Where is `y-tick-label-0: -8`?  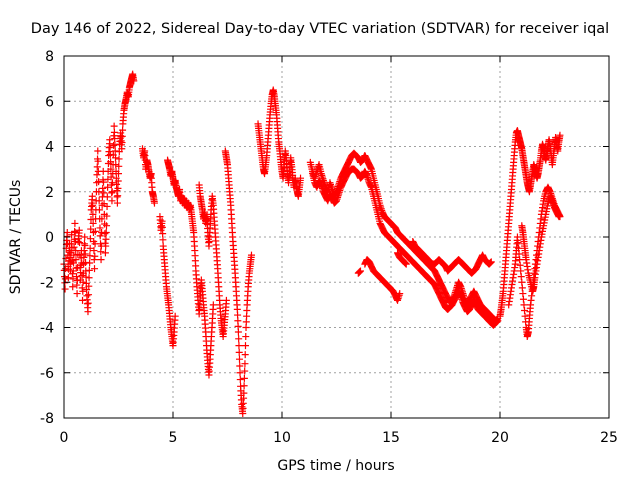 y-tick-label-0: -8 is located at coordinates (47, 419).